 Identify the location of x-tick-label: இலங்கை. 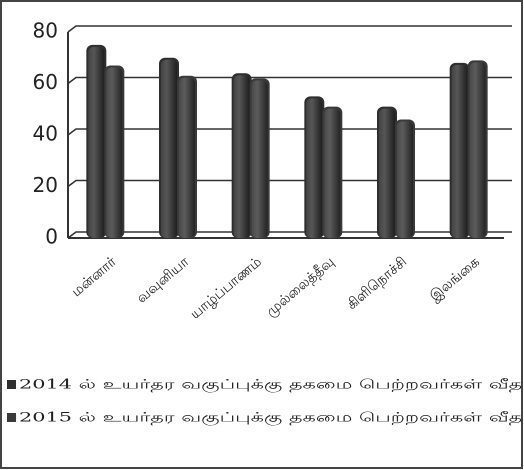
(455, 279).